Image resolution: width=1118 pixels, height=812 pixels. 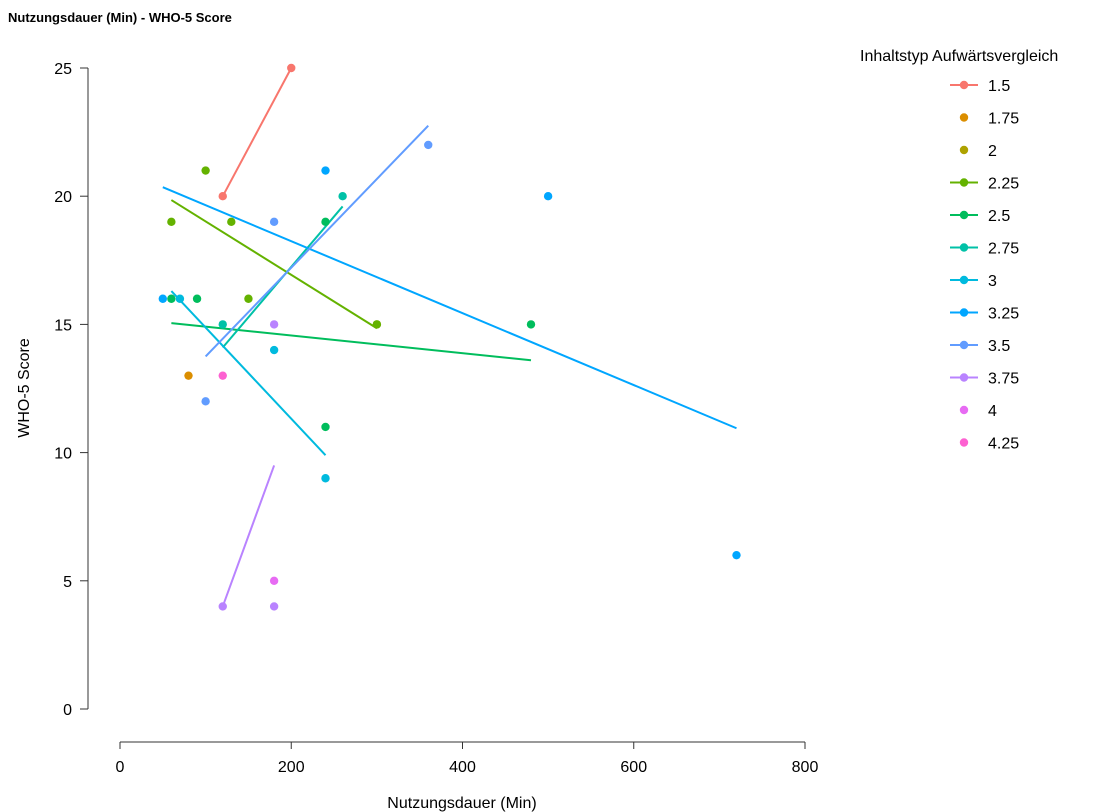 What do you see at coordinates (120, 767) in the screenshot?
I see `x-tick-label: 0` at bounding box center [120, 767].